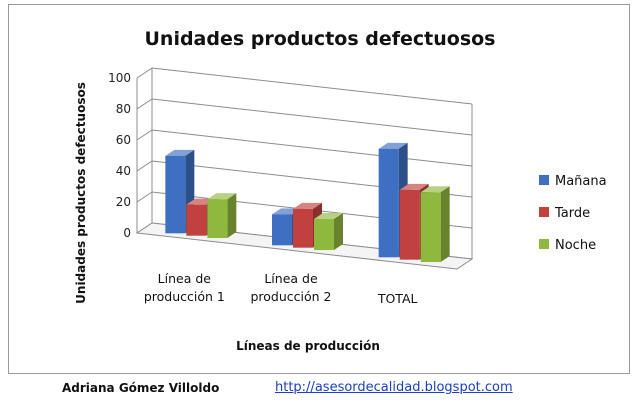  What do you see at coordinates (394, 387) in the screenshot?
I see `blog-link: http://asesordecalidad.blogspot.com` at bounding box center [394, 387].